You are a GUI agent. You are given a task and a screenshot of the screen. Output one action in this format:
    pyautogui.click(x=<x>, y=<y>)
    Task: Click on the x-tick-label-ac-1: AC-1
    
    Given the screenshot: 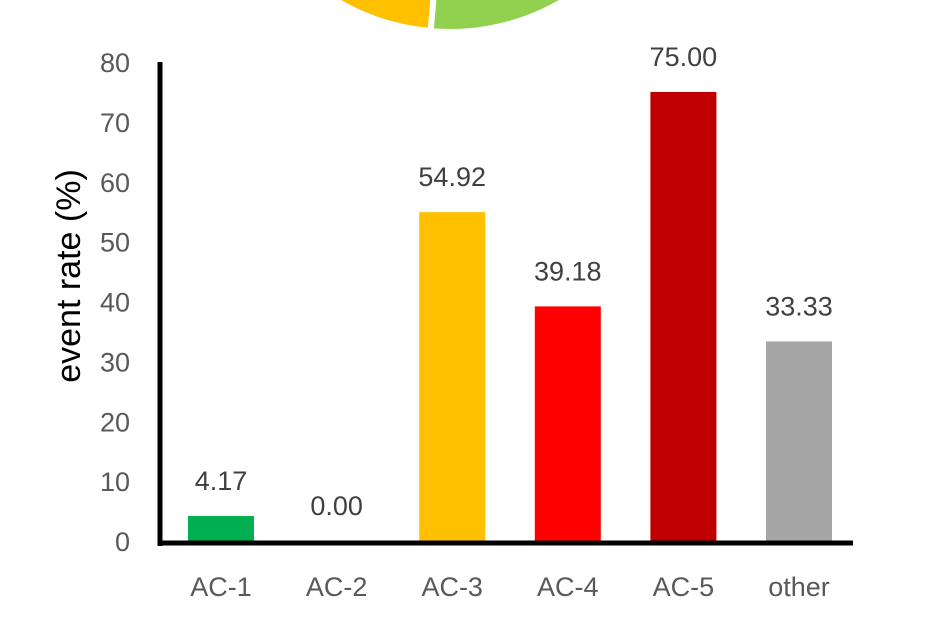 What is the action you would take?
    pyautogui.click(x=221, y=587)
    